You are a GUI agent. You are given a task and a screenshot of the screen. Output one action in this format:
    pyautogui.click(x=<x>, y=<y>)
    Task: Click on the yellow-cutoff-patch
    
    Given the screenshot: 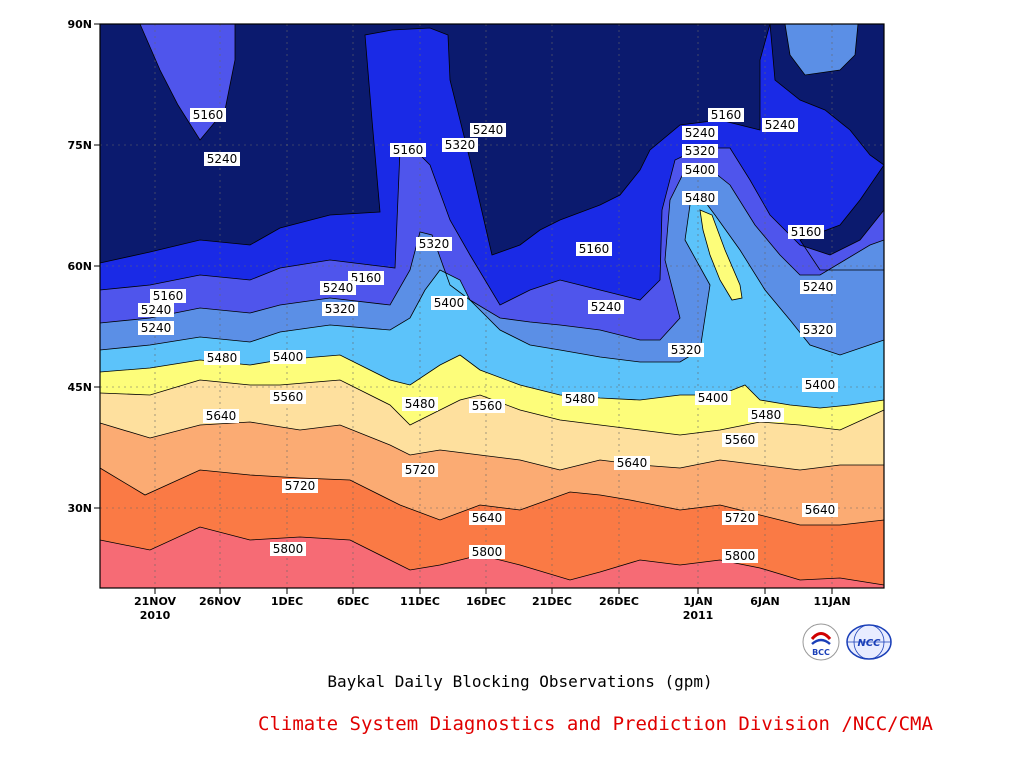 What is the action you would take?
    pyautogui.click(x=721, y=255)
    